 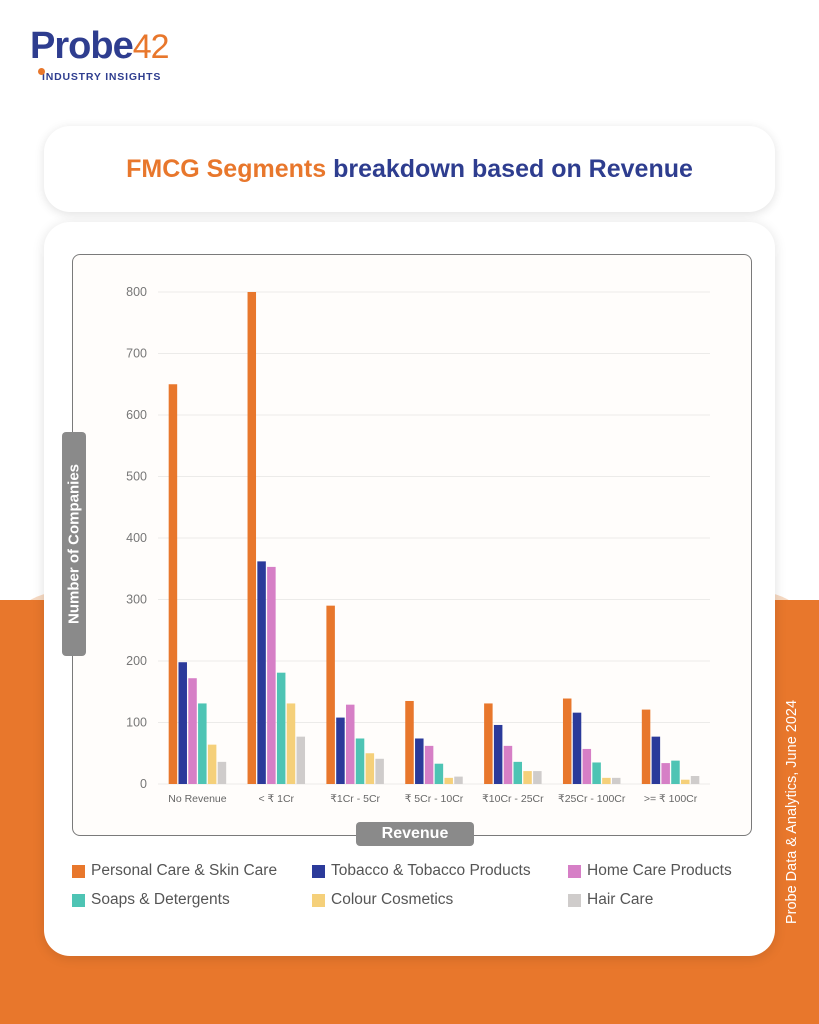 I want to click on y-tick-label: 800, so click(x=136, y=292).